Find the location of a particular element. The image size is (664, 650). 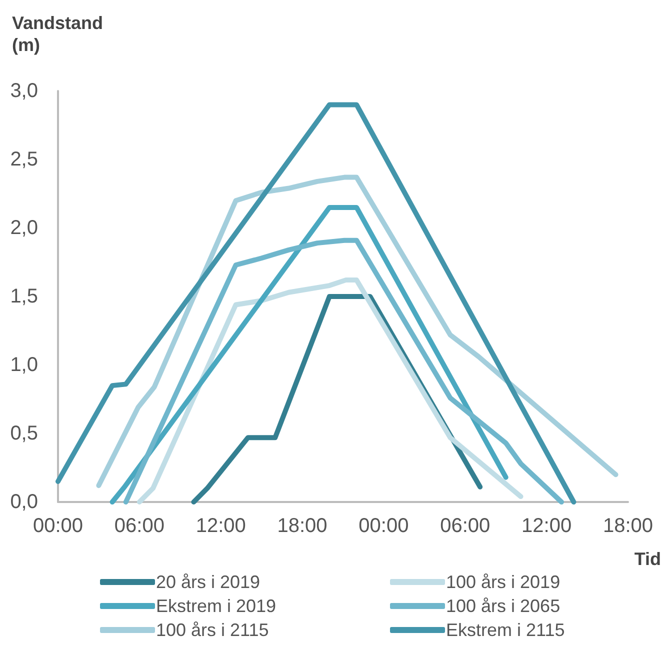

y-tick-label: 0,0 is located at coordinates (24, 502).